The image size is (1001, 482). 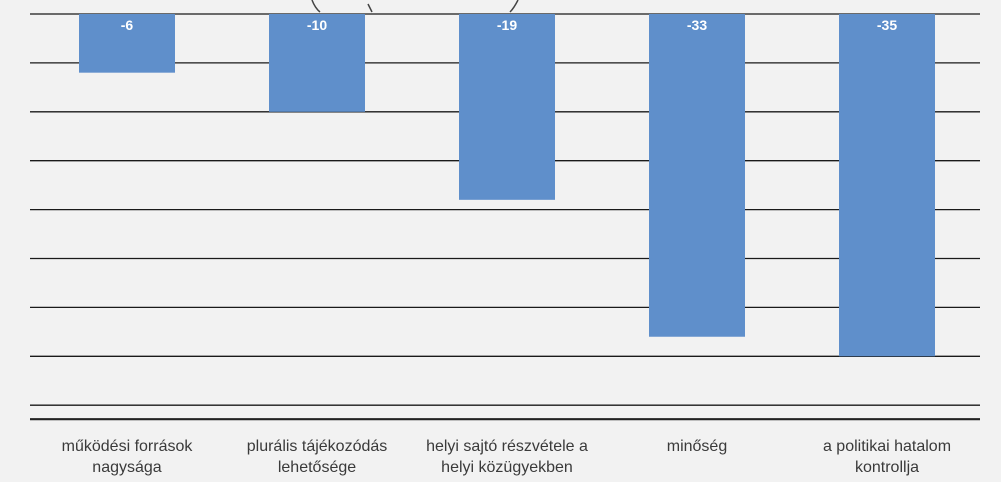 What do you see at coordinates (127, 25) in the screenshot?
I see `data-label: -6` at bounding box center [127, 25].